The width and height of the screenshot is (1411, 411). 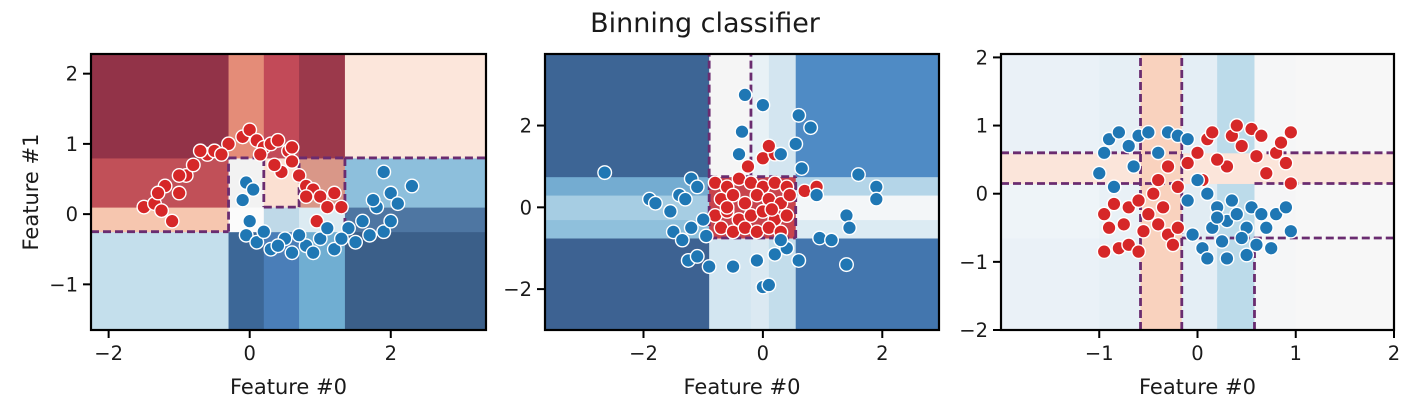 I want to click on x-tick-label: 2, so click(x=391, y=353).